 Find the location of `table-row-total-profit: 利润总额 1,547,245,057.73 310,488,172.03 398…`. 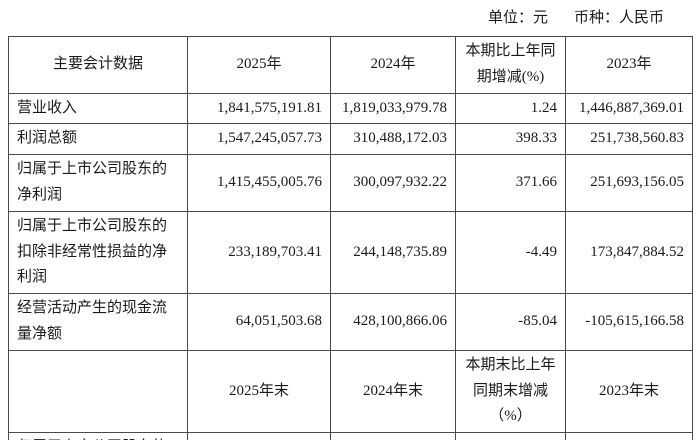

table-row-total-profit: 利润总额 1,547,245,057.73 310,488,172.03 398… is located at coordinates (350, 139).